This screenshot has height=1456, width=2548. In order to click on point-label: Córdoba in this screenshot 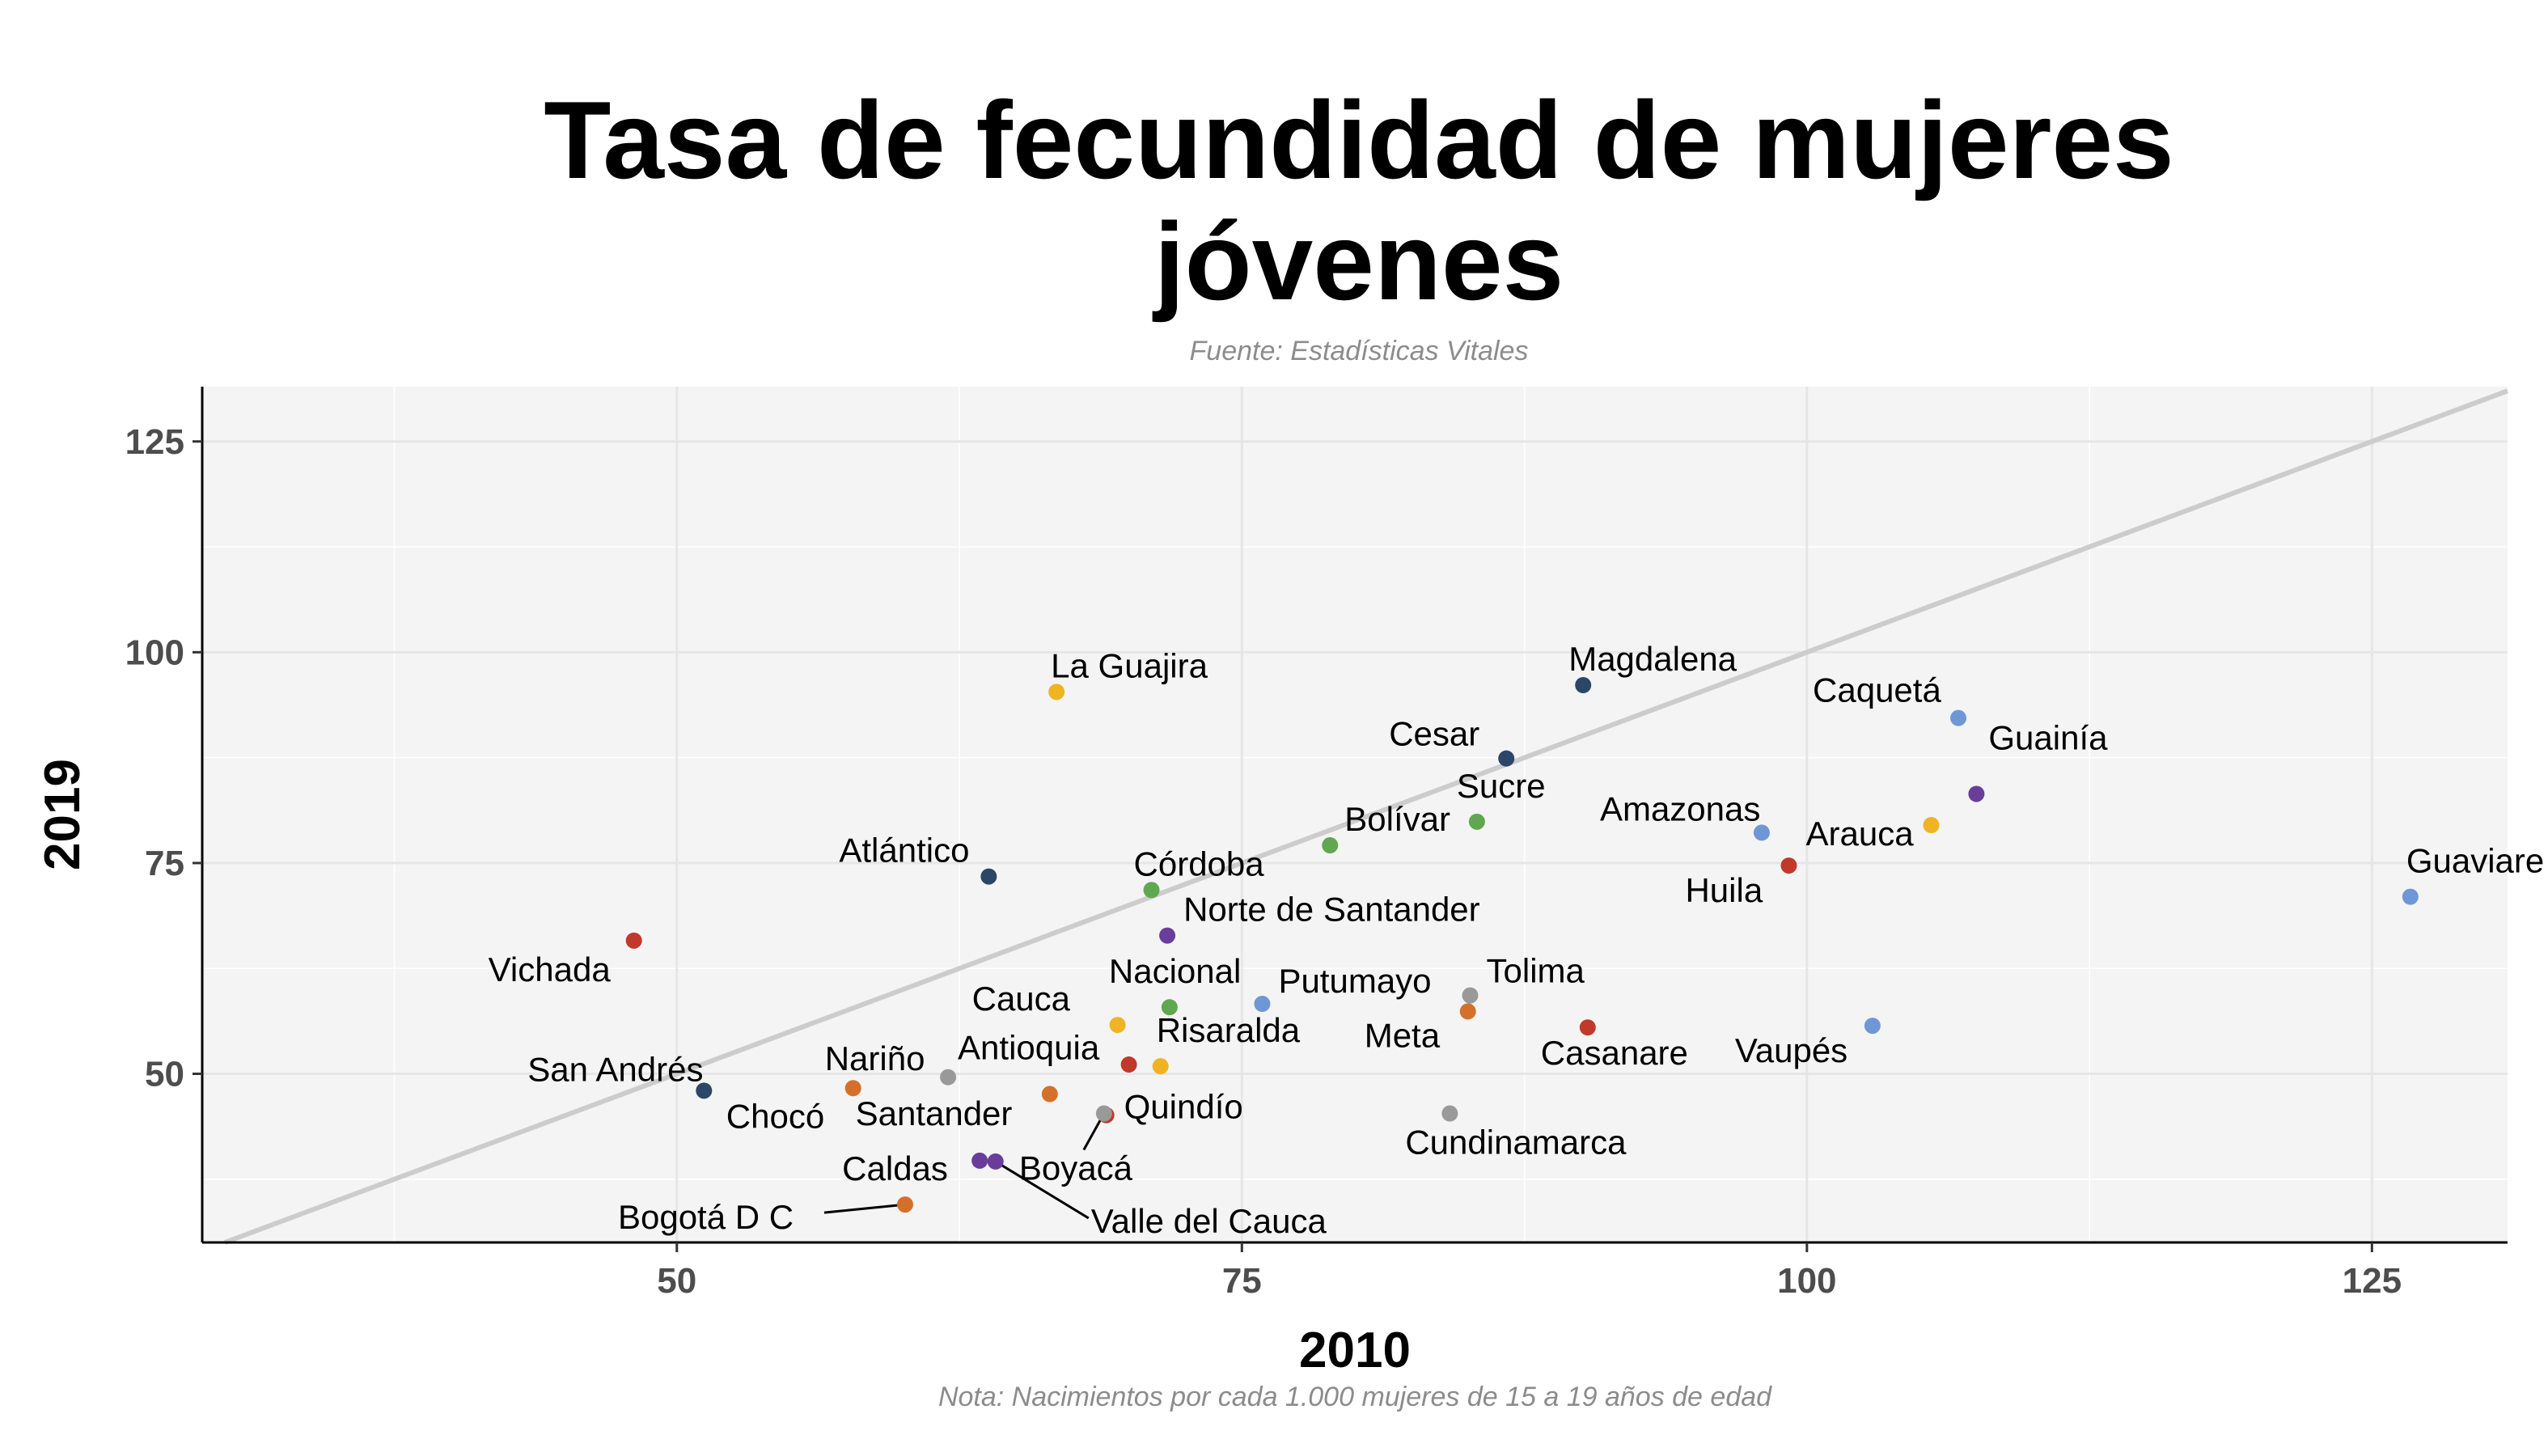, I will do `click(1199, 863)`.